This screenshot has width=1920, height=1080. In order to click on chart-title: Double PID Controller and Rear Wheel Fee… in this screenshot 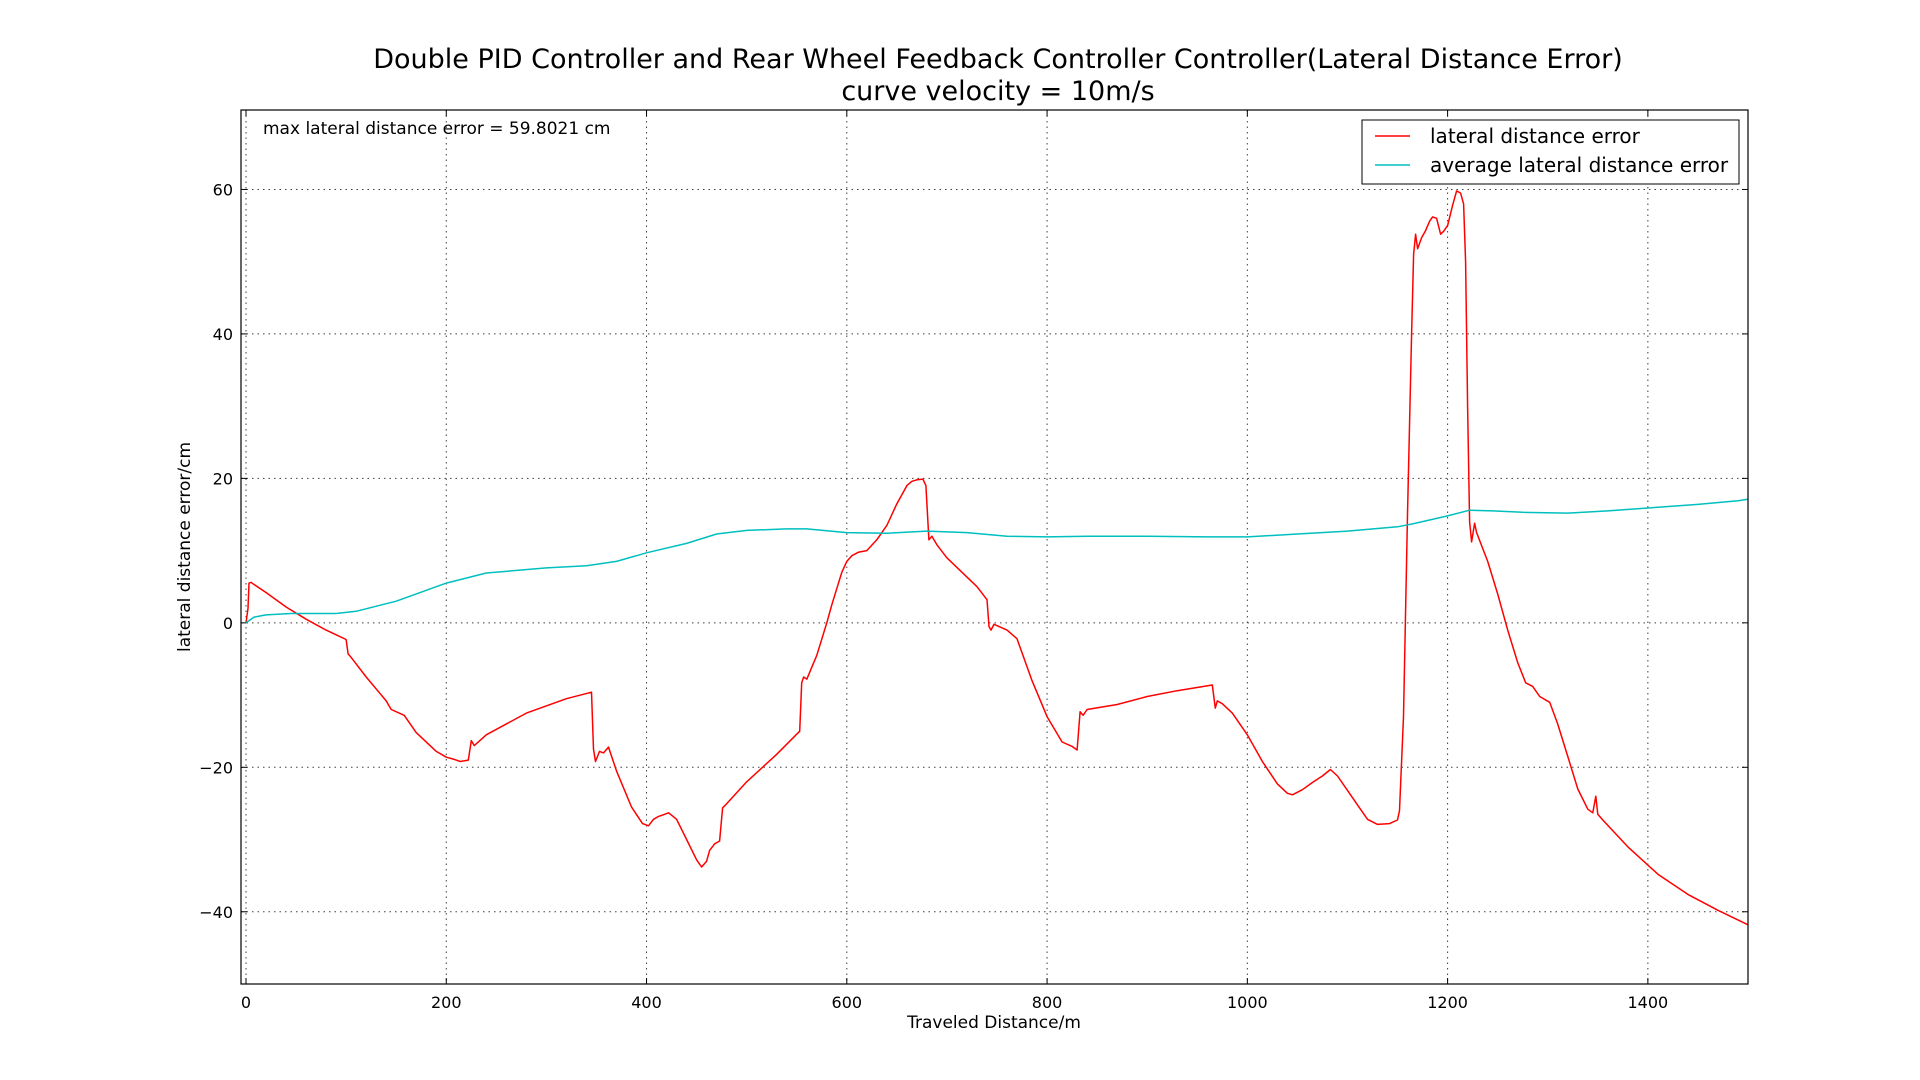, I will do `click(998, 59)`.